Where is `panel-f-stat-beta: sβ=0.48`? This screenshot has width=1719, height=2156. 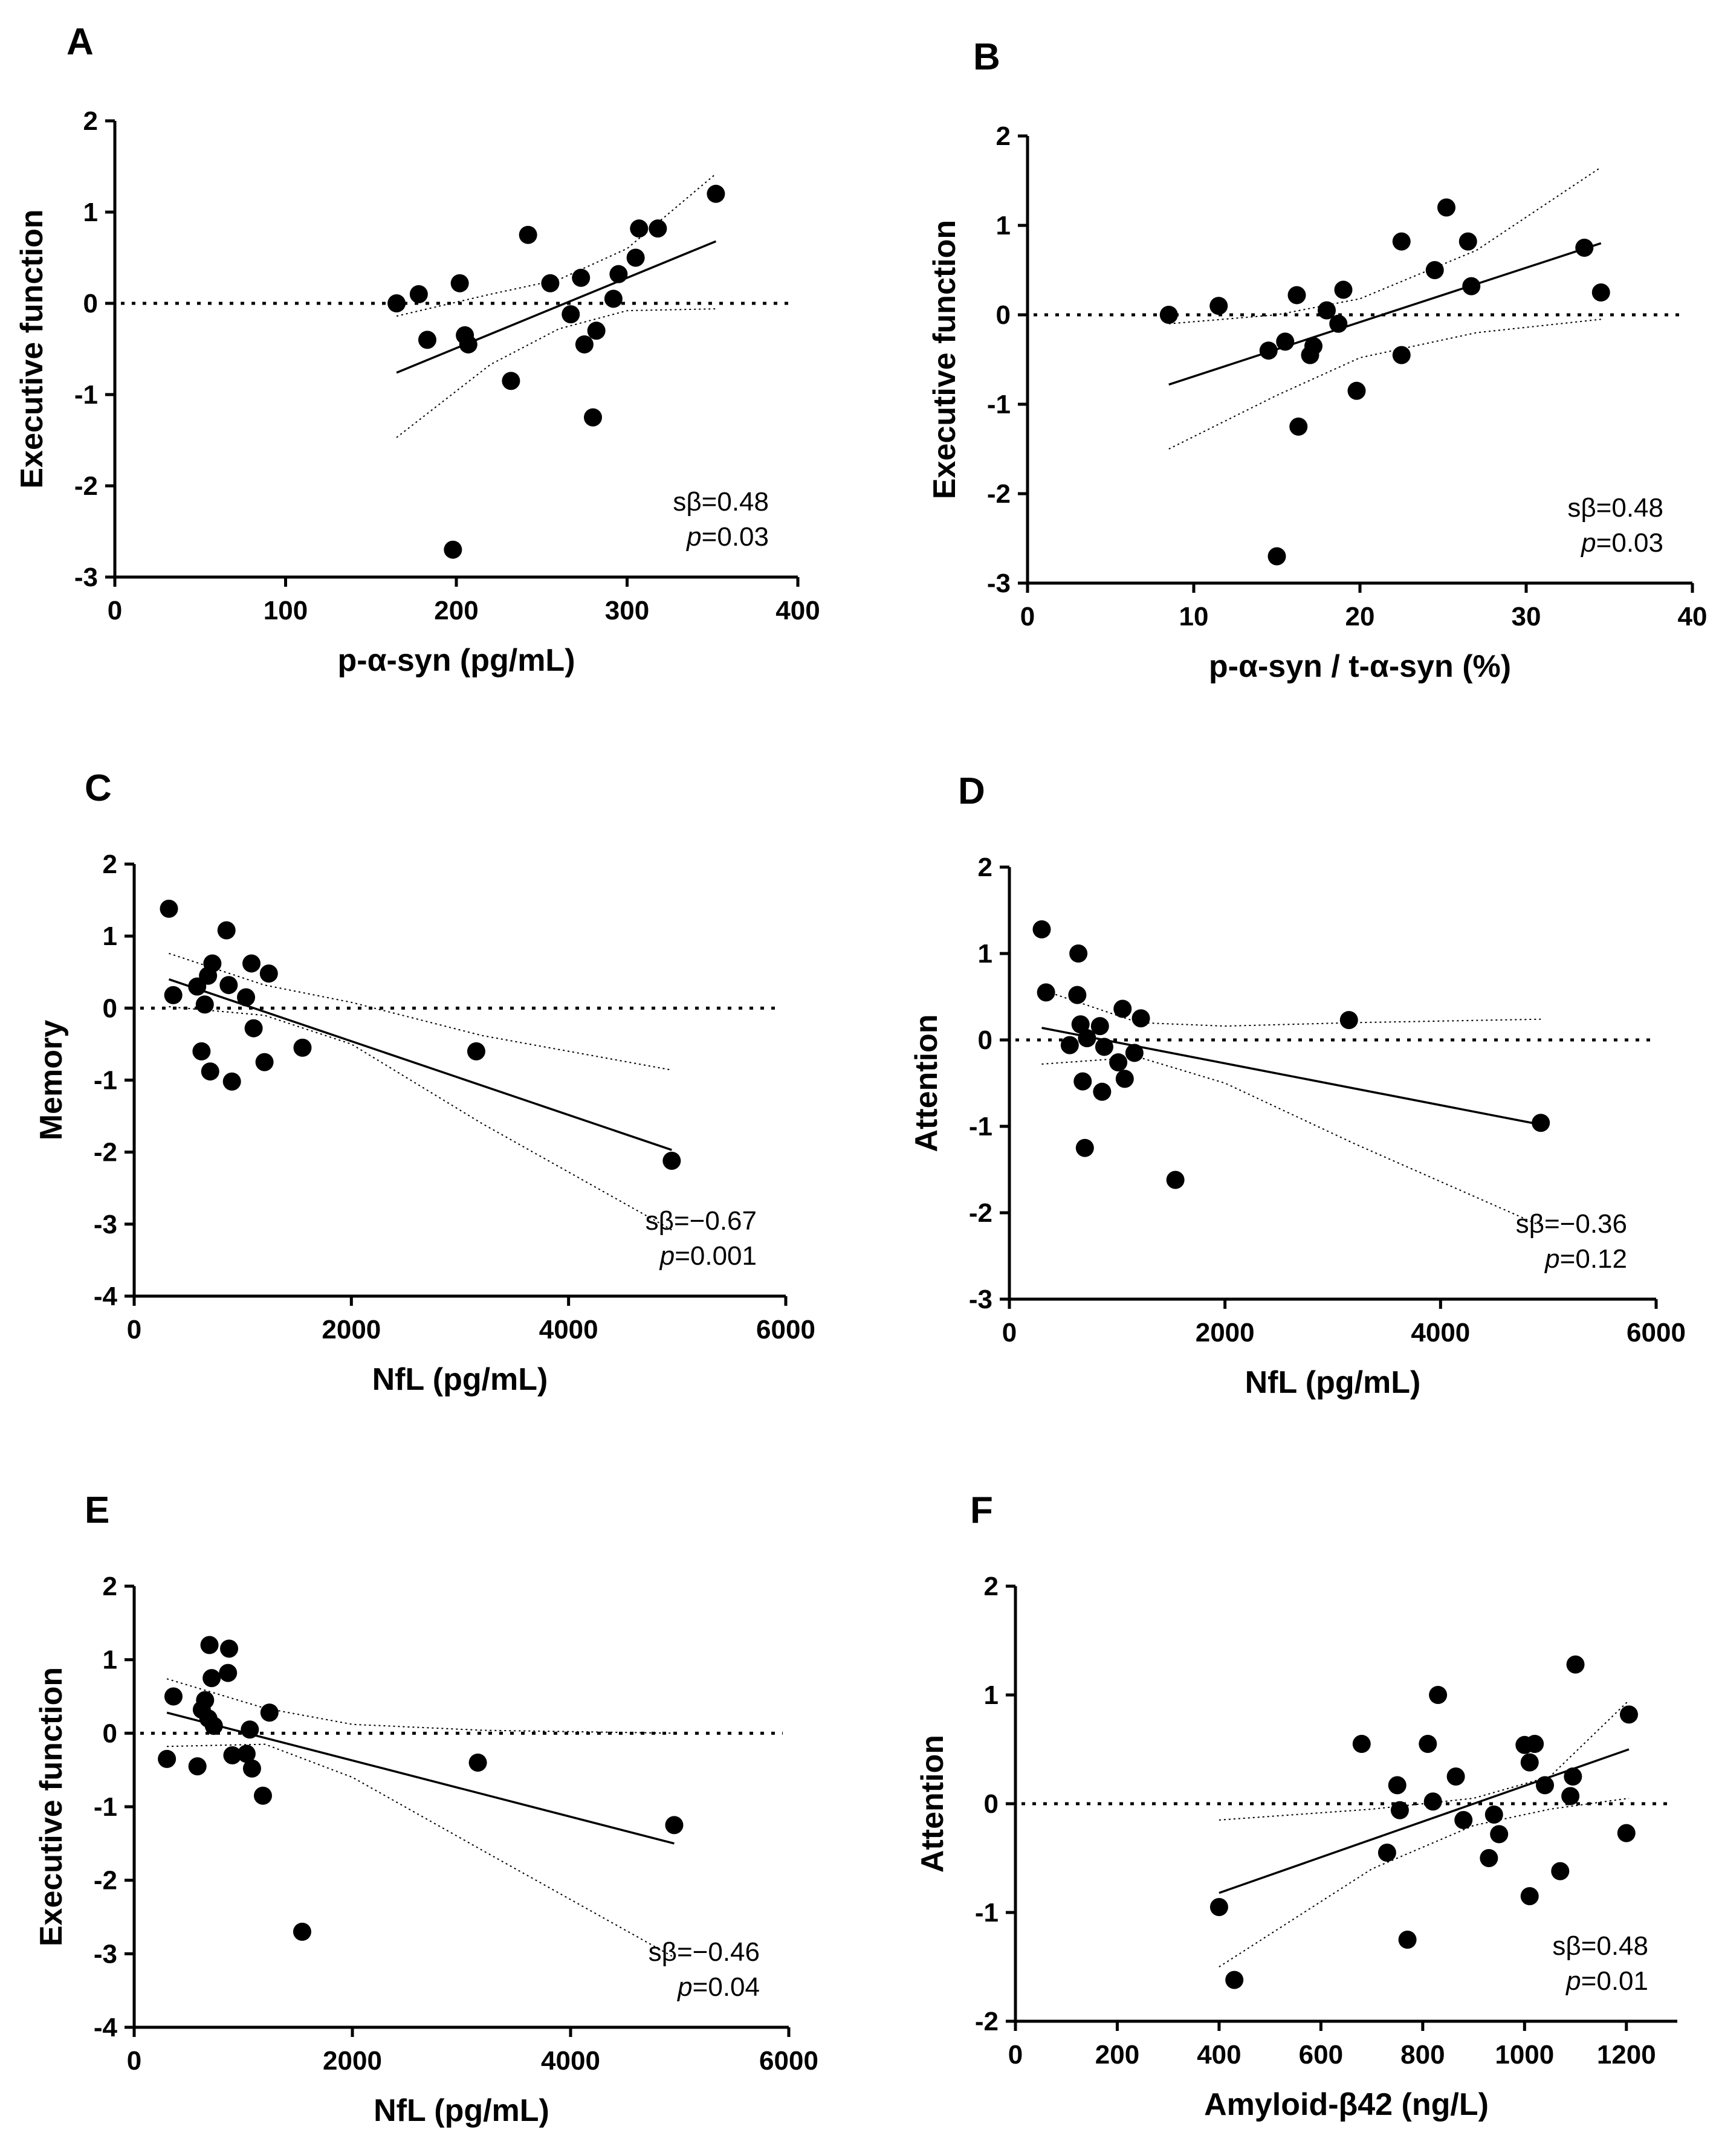 panel-f-stat-beta: sβ=0.48 is located at coordinates (1600, 1946).